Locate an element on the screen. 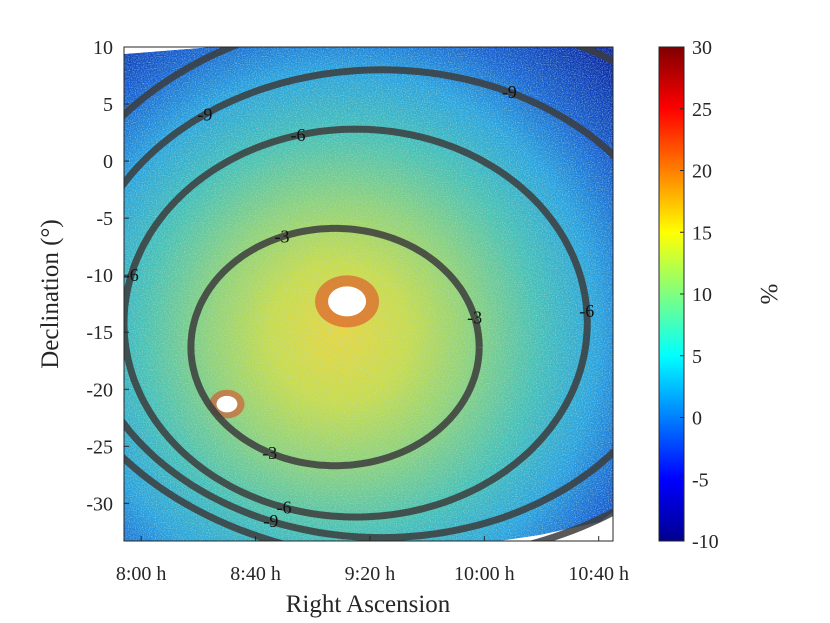  colorbar-tick-label: 25 is located at coordinates (702, 110).